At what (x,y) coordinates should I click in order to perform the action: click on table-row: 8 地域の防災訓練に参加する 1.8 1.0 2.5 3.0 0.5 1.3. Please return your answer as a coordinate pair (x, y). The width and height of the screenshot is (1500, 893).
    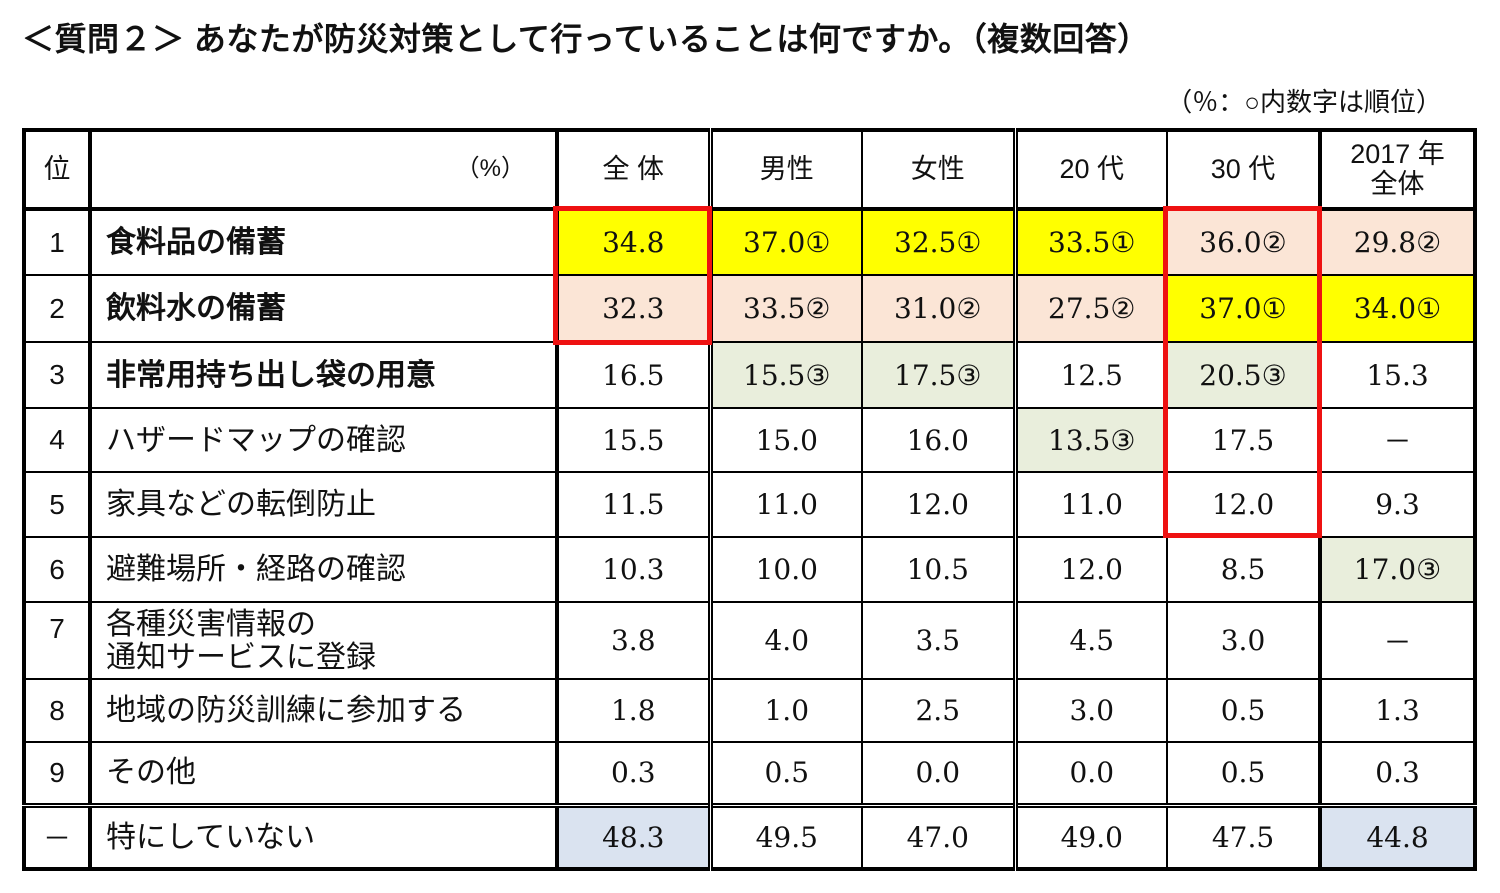
    Looking at the image, I should click on (749, 710).